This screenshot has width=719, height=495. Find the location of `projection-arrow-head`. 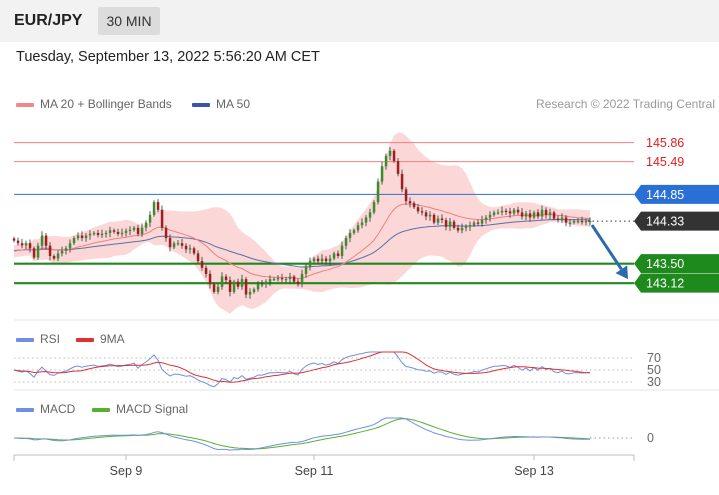

projection-arrow-head is located at coordinates (621, 272).